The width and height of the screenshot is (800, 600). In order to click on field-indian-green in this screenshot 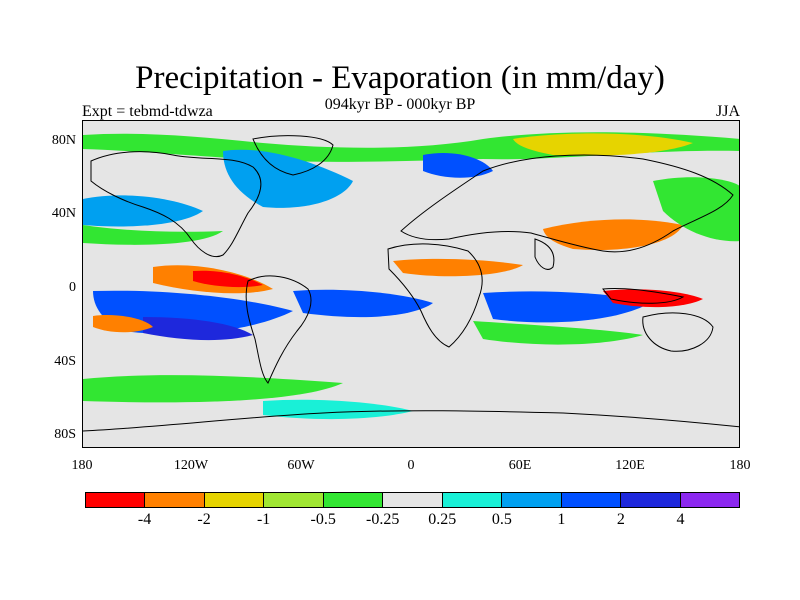, I will do `click(558, 333)`.